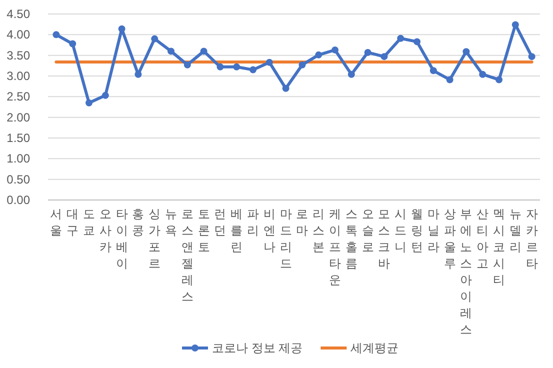  What do you see at coordinates (105, 230) in the screenshot?
I see `x-tick-label: 오사카` at bounding box center [105, 230].